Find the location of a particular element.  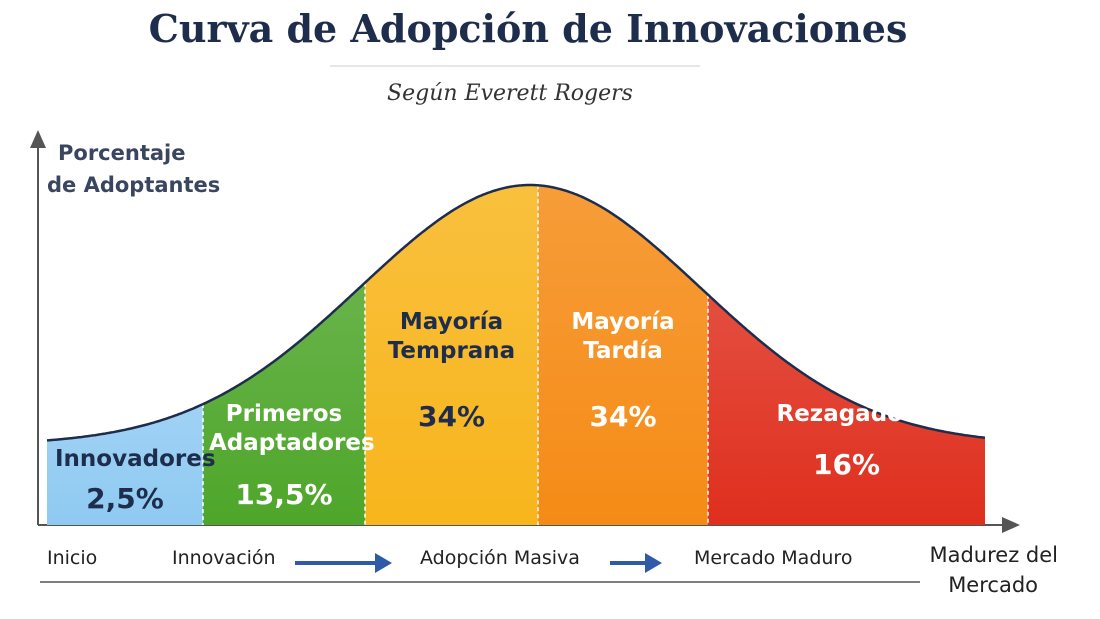

x-axis-label: Madurez del is located at coordinates (993, 555).